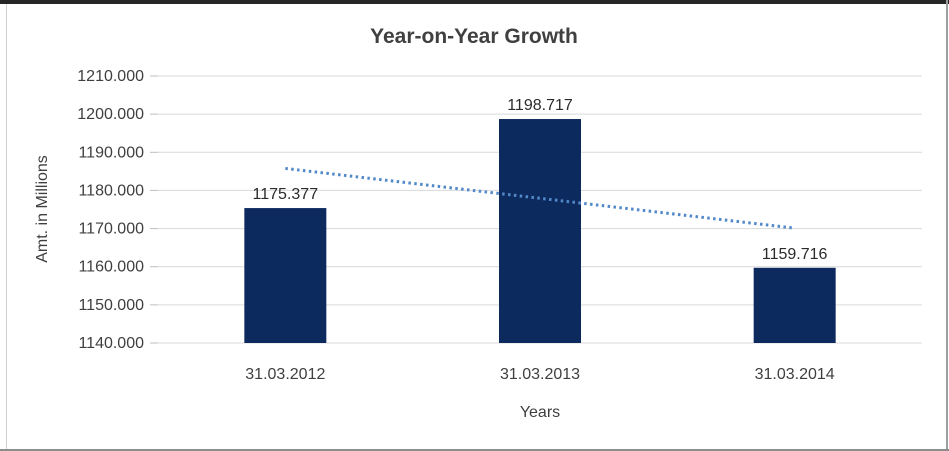 The width and height of the screenshot is (949, 451). Describe the element at coordinates (286, 194) in the screenshot. I see `bar-value-label: 1175.377` at that location.